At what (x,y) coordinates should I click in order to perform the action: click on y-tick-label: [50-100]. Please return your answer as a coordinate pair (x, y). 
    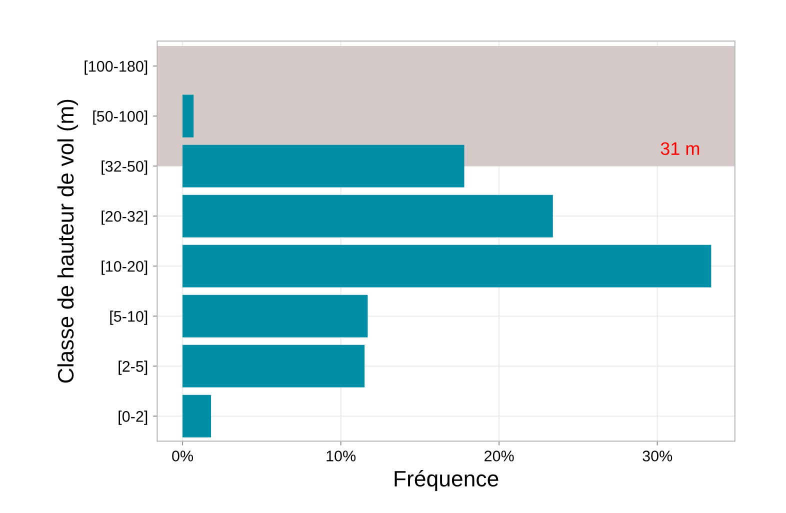
    Looking at the image, I should click on (120, 117).